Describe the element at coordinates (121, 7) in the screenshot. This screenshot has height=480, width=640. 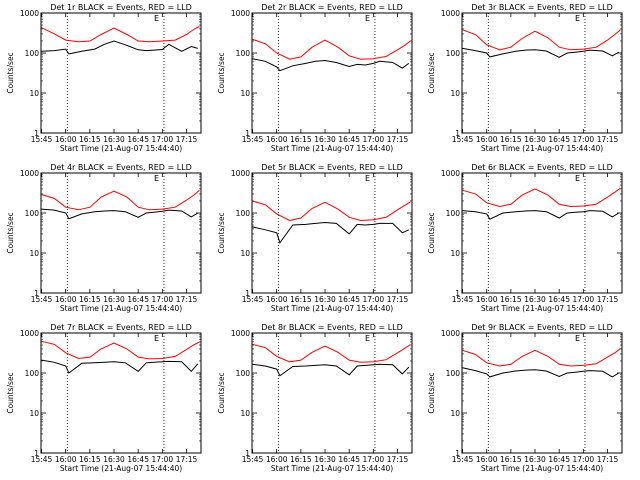
I see `chart-title: Det 1r BLACK = Events, RED = LLD` at that location.